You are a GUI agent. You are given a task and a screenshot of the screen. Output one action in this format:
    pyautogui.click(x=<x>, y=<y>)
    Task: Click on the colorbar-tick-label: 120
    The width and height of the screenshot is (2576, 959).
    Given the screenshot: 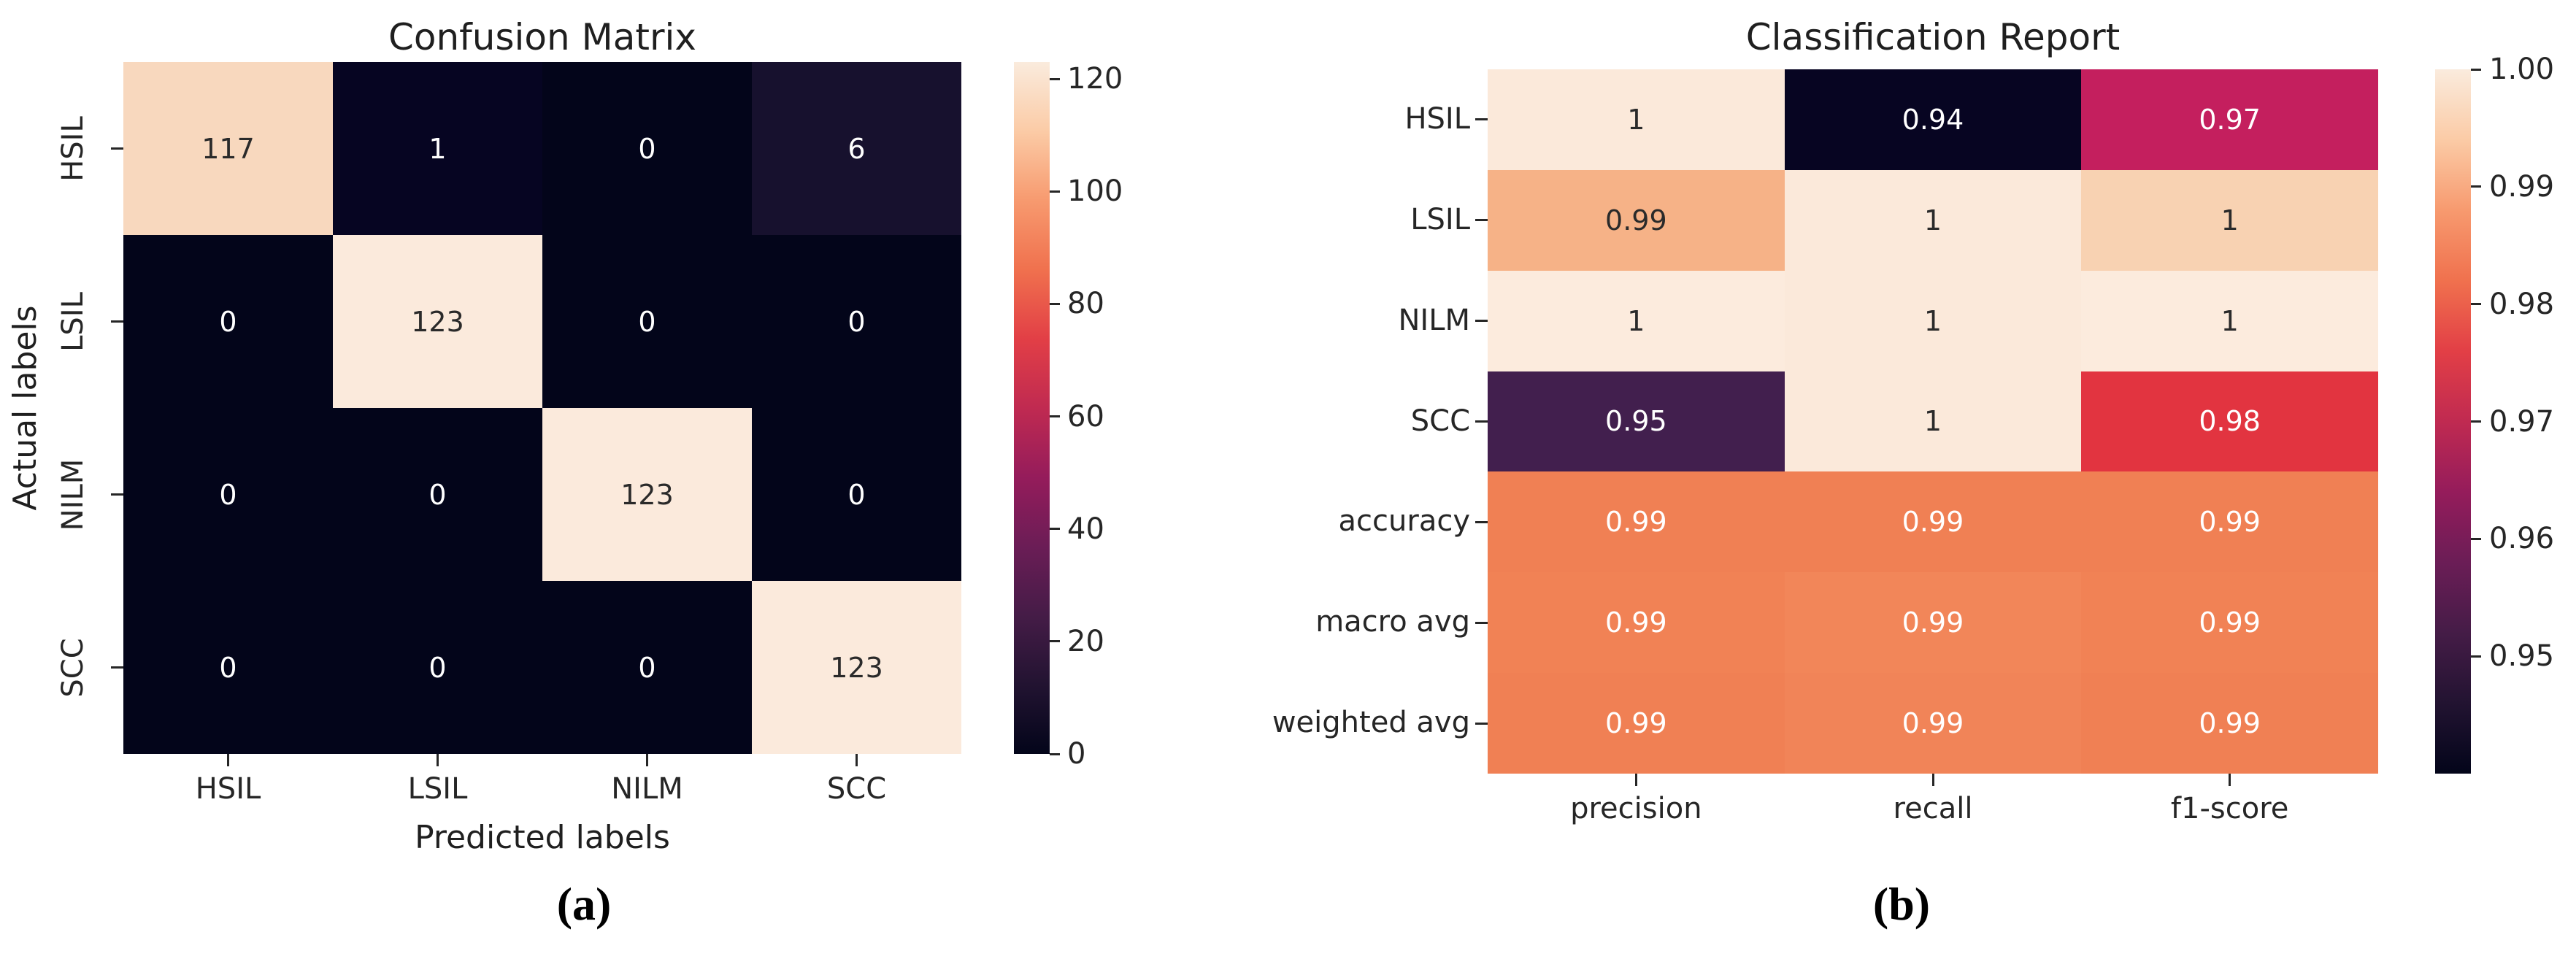 What is the action you would take?
    pyautogui.click(x=1095, y=79)
    